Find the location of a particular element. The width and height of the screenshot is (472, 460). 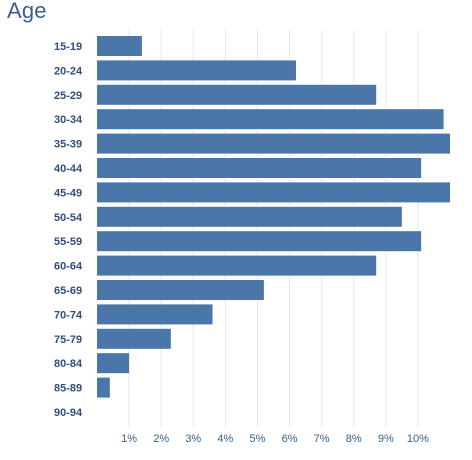

category-label: 45-49 is located at coordinates (68, 193).